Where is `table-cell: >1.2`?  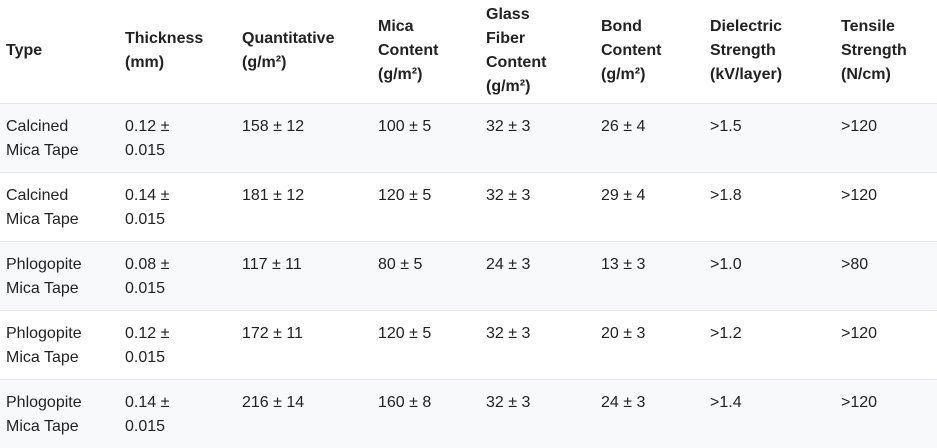
table-cell: >1.2 is located at coordinates (775, 344).